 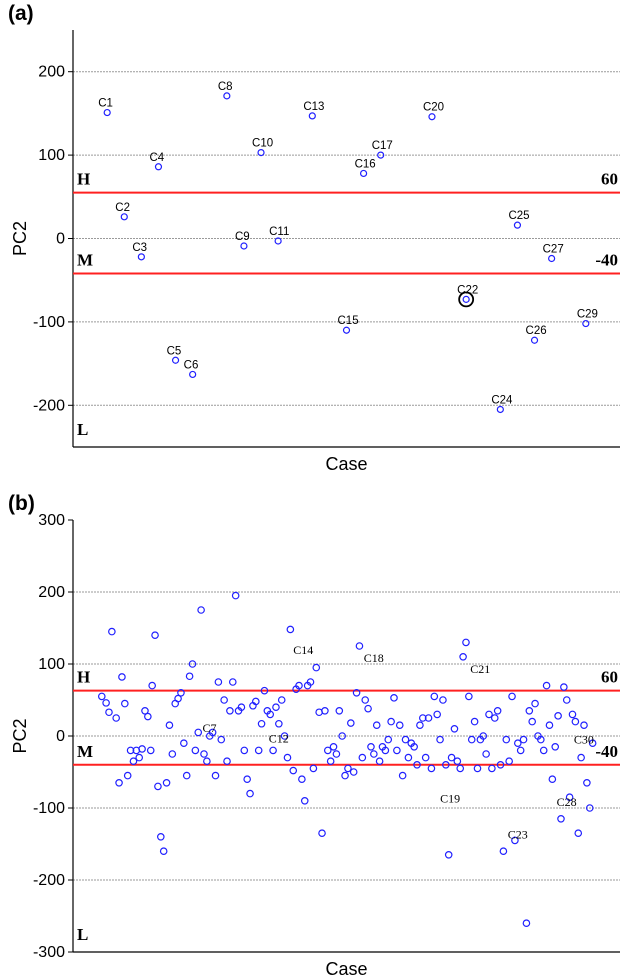 What do you see at coordinates (553, 250) in the screenshot?
I see `point-label: C27` at bounding box center [553, 250].